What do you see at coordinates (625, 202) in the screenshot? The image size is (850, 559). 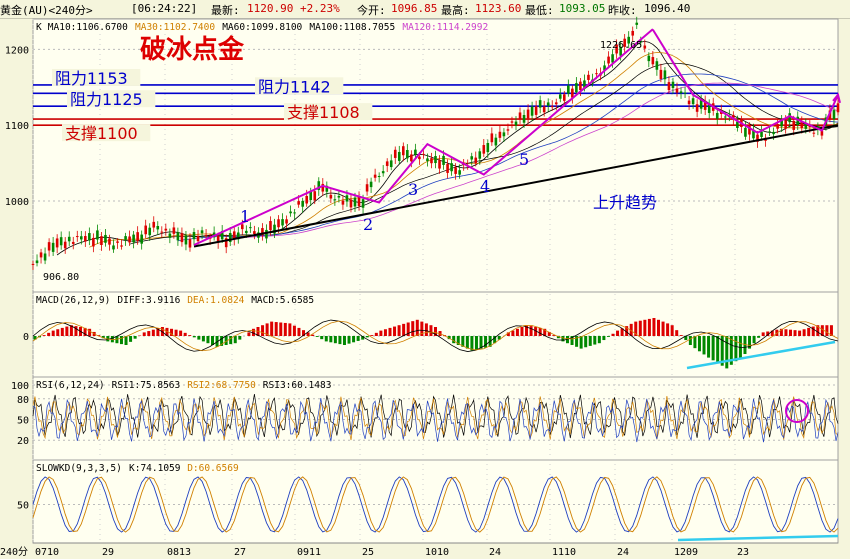 I see `trend-label: 上升趋势` at bounding box center [625, 202].